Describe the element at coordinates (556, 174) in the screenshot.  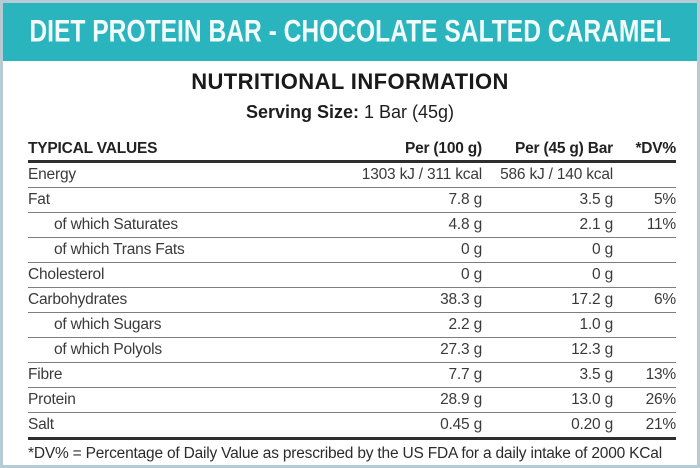
I see `per-45g-bar-value: 586 kJ / 140 kcal` at that location.